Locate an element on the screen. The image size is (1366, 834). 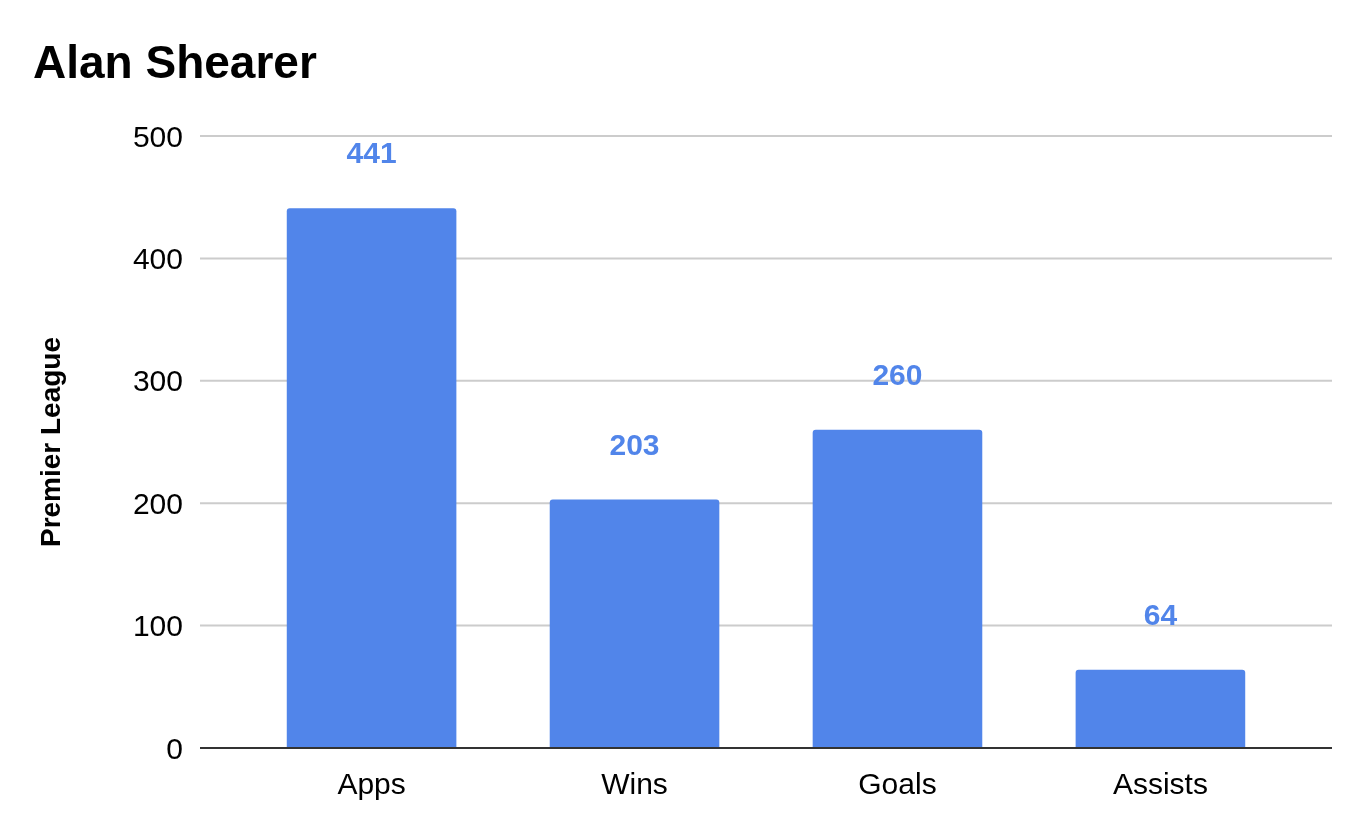
y-tick-label: 300 is located at coordinates (157, 381).